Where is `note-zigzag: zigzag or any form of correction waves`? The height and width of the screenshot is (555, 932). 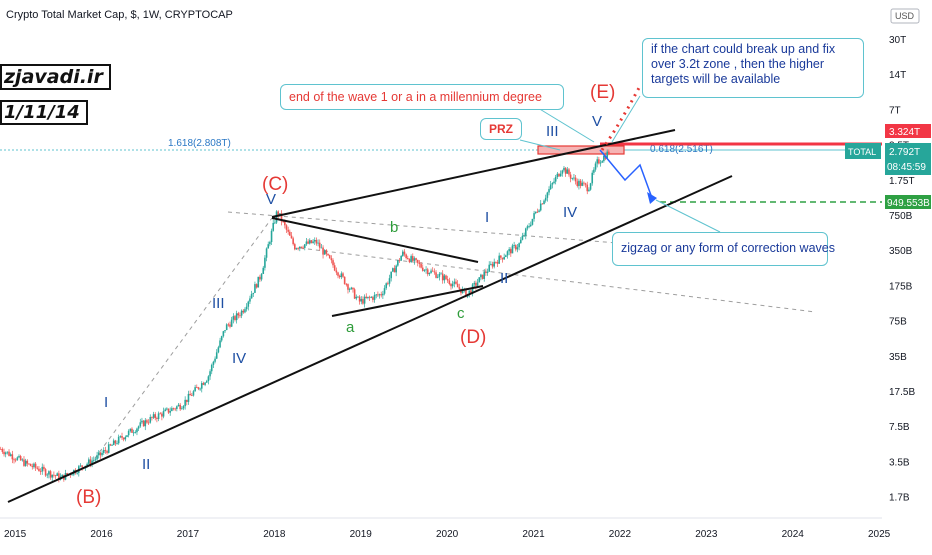
note-zigzag: zigzag or any form of correction waves is located at coordinates (723, 249).